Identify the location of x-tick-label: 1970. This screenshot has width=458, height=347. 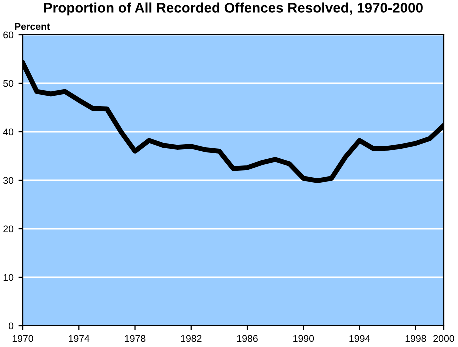
(23, 338).